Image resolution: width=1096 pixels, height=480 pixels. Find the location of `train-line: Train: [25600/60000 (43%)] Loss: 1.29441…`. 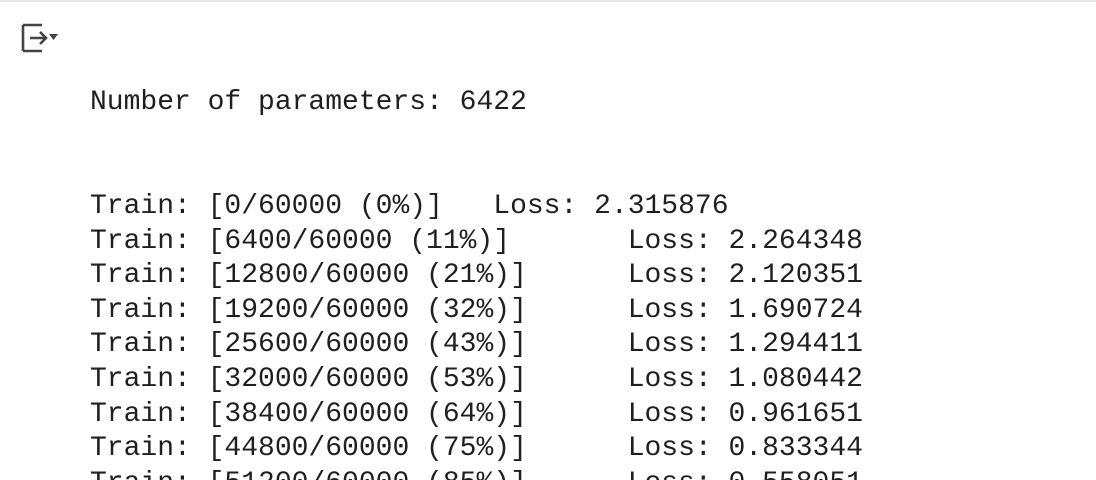

train-line: Train: [25600/60000 (43%)] Loss: 1.29441… is located at coordinates (476, 345).